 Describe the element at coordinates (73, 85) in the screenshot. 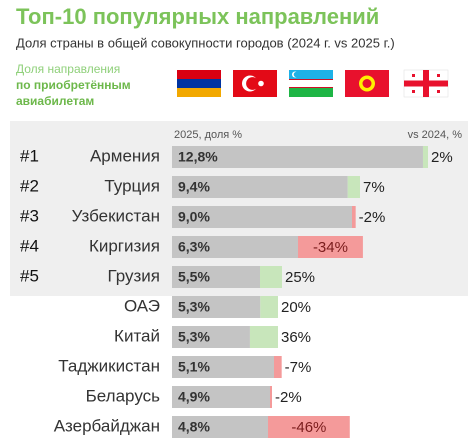

I see `side-label: по приобретённым` at that location.